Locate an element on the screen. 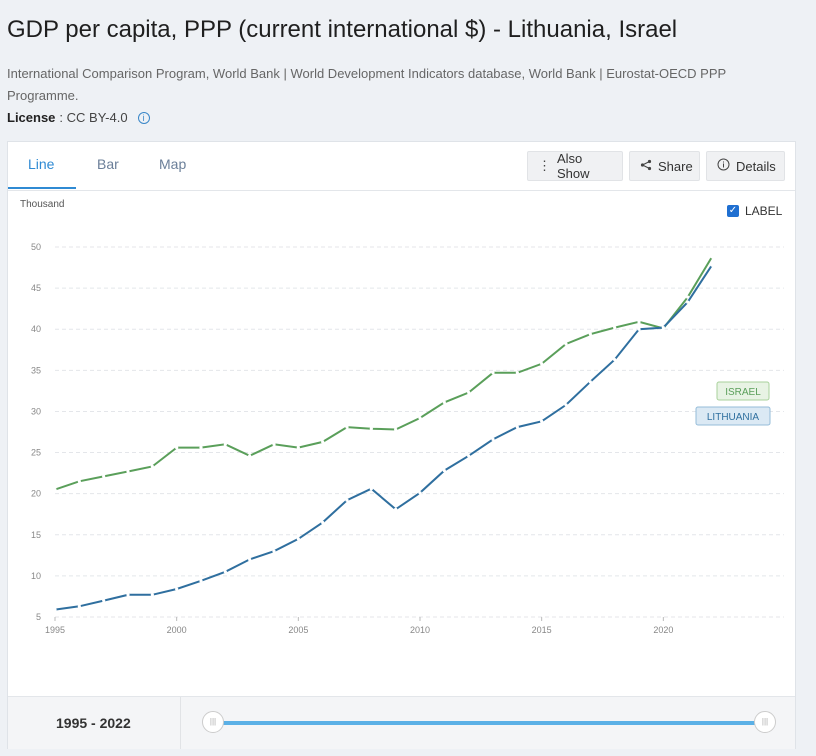 The image size is (816, 756). footer-divider is located at coordinates (180, 723).